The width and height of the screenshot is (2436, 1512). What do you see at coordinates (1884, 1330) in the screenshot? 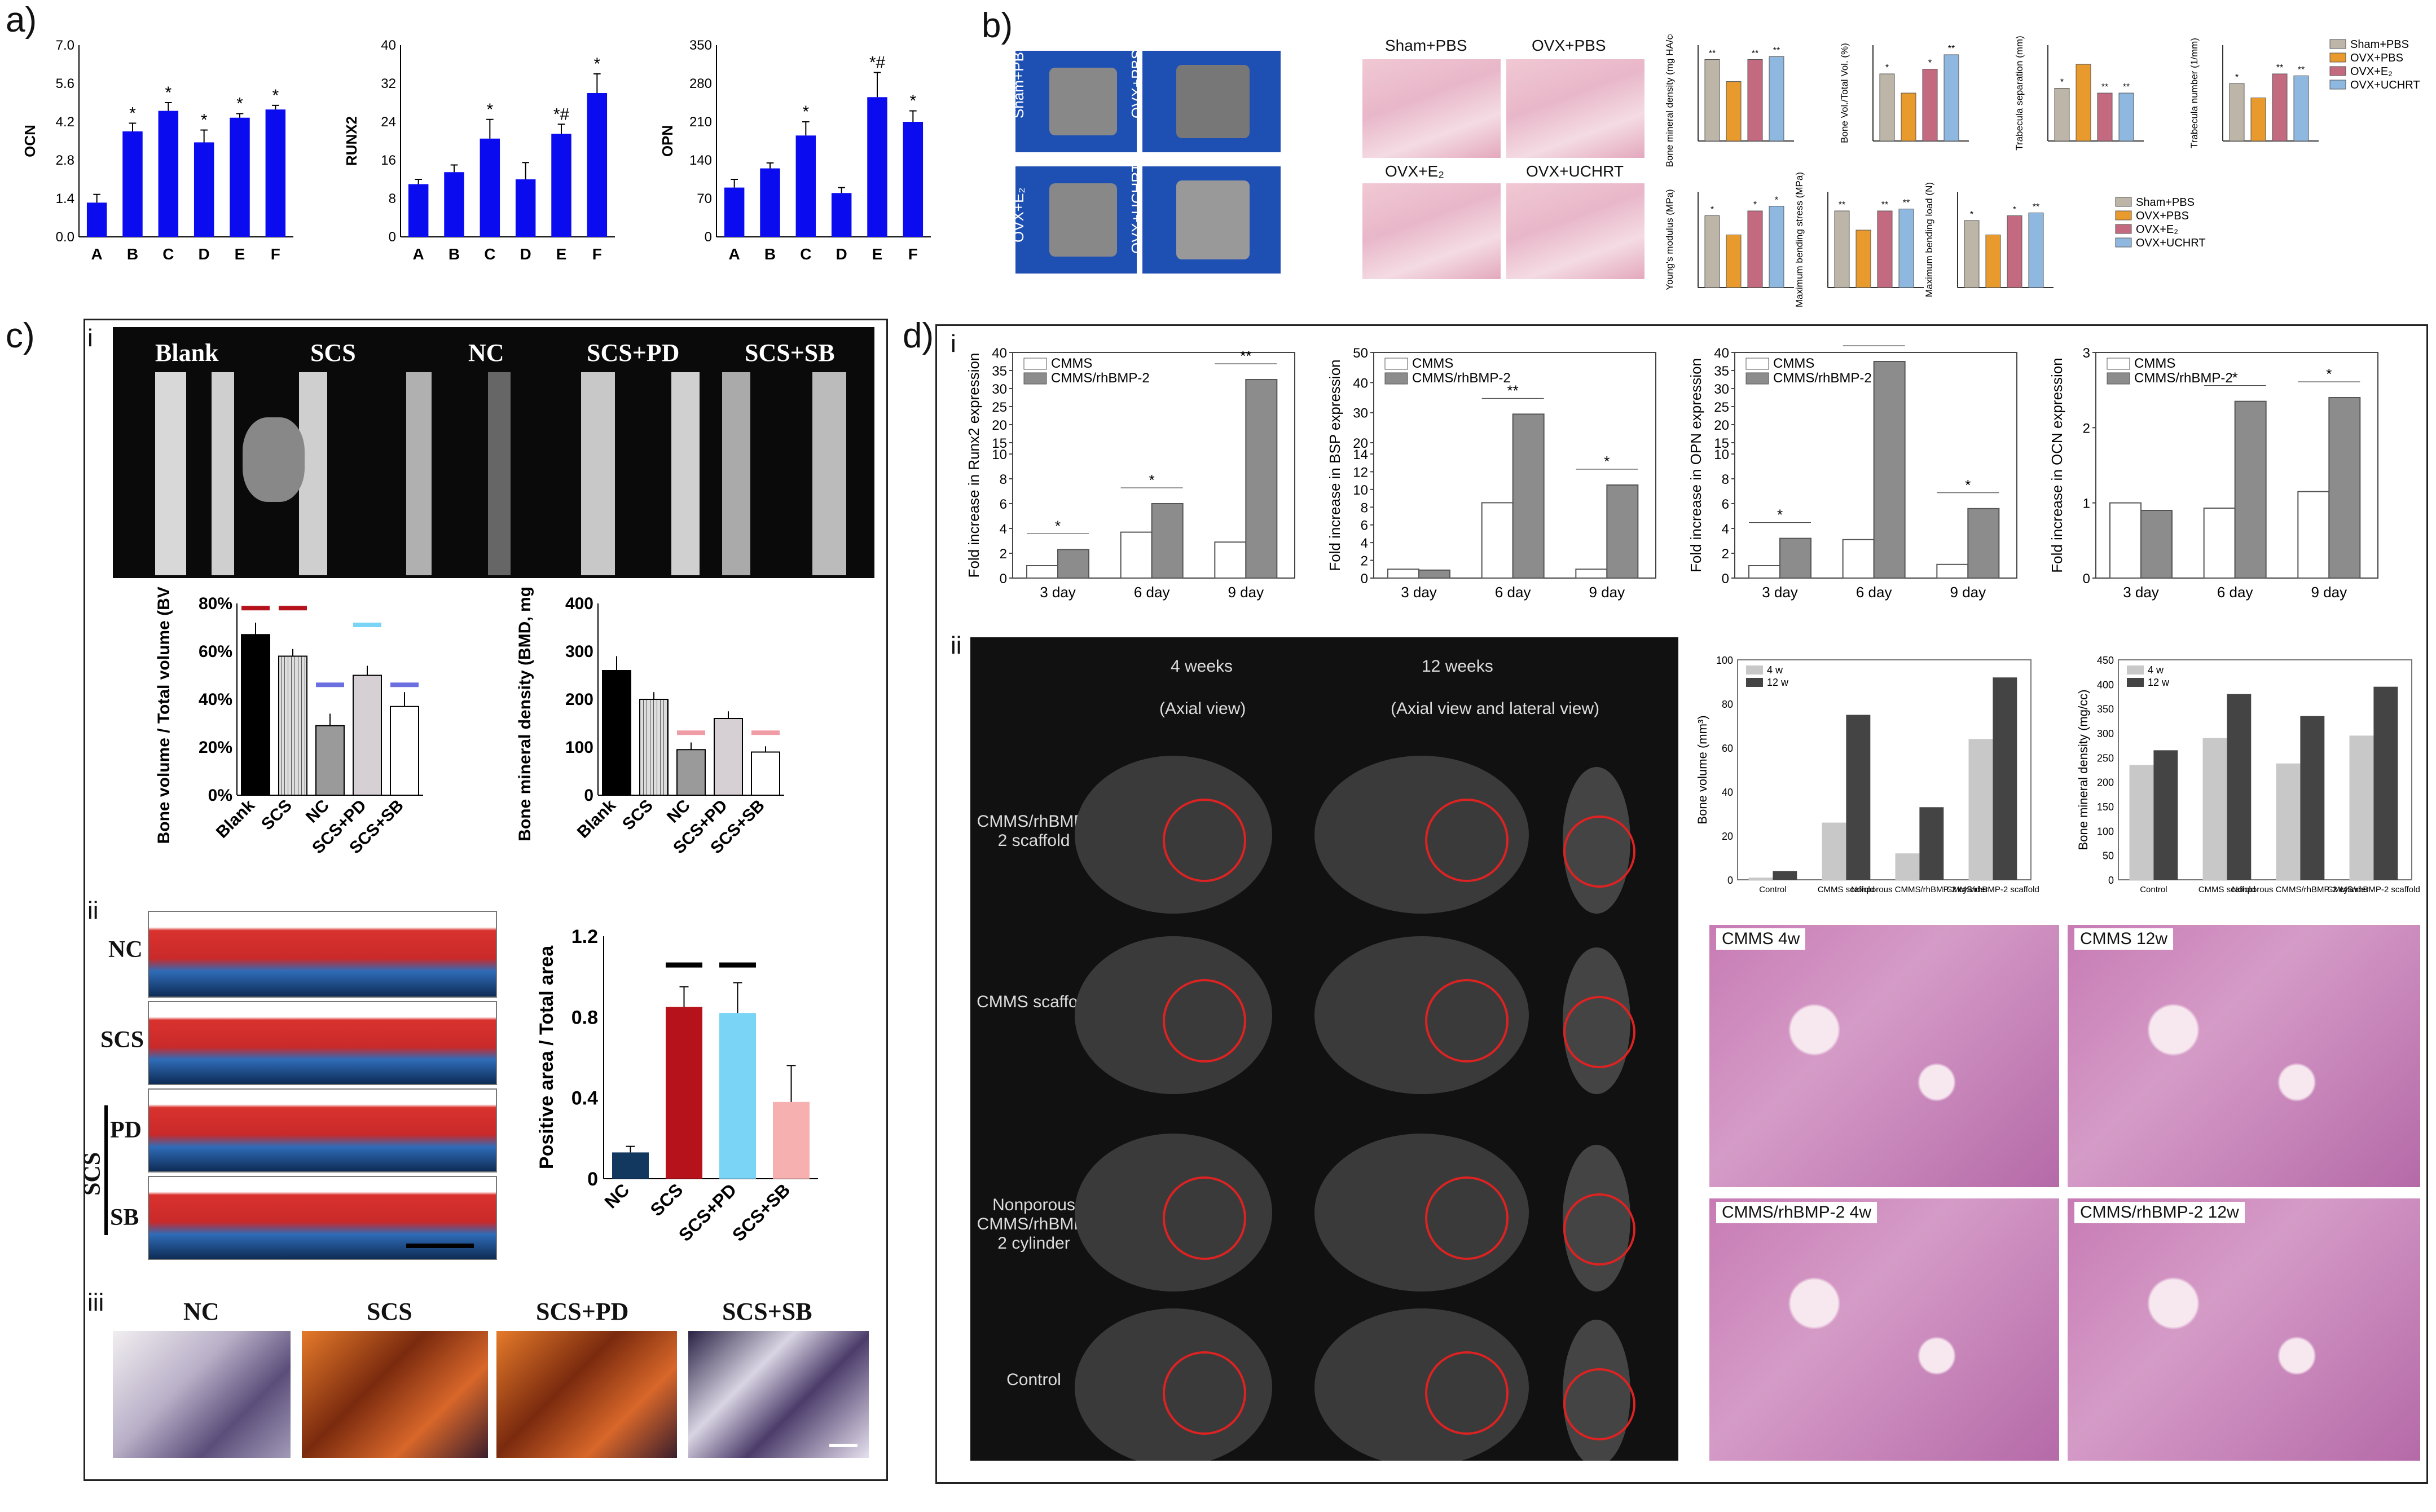
I see `histo-bmp-4w: CMMS/rhBMP-2 4w` at bounding box center [1884, 1330].